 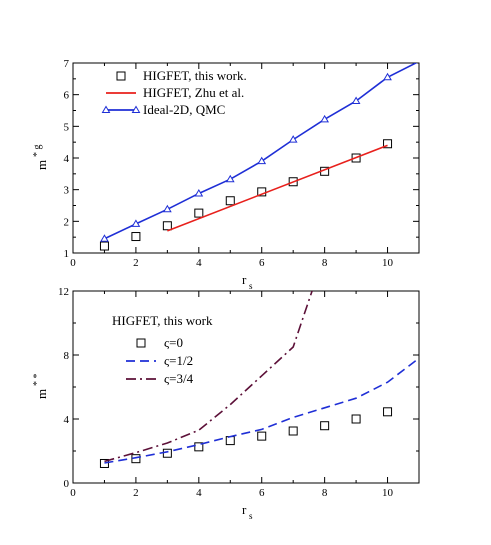 I want to click on legend-label: HIGFET, this work., so click(x=195, y=75).